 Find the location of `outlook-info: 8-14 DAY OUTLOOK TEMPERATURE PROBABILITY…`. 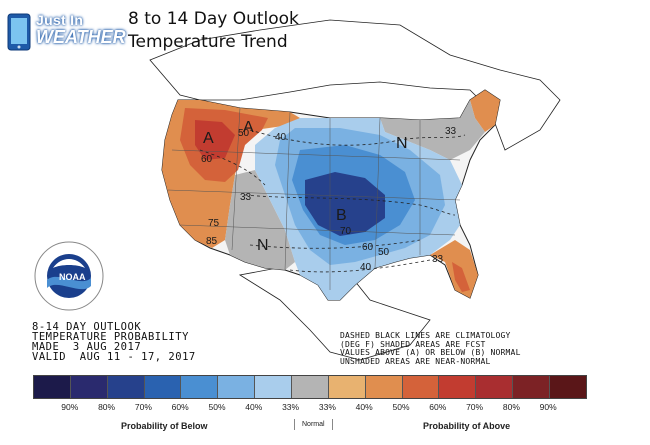

outlook-info: 8-14 DAY OUTLOOK TEMPERATURE PROBABILITY… is located at coordinates (114, 342).